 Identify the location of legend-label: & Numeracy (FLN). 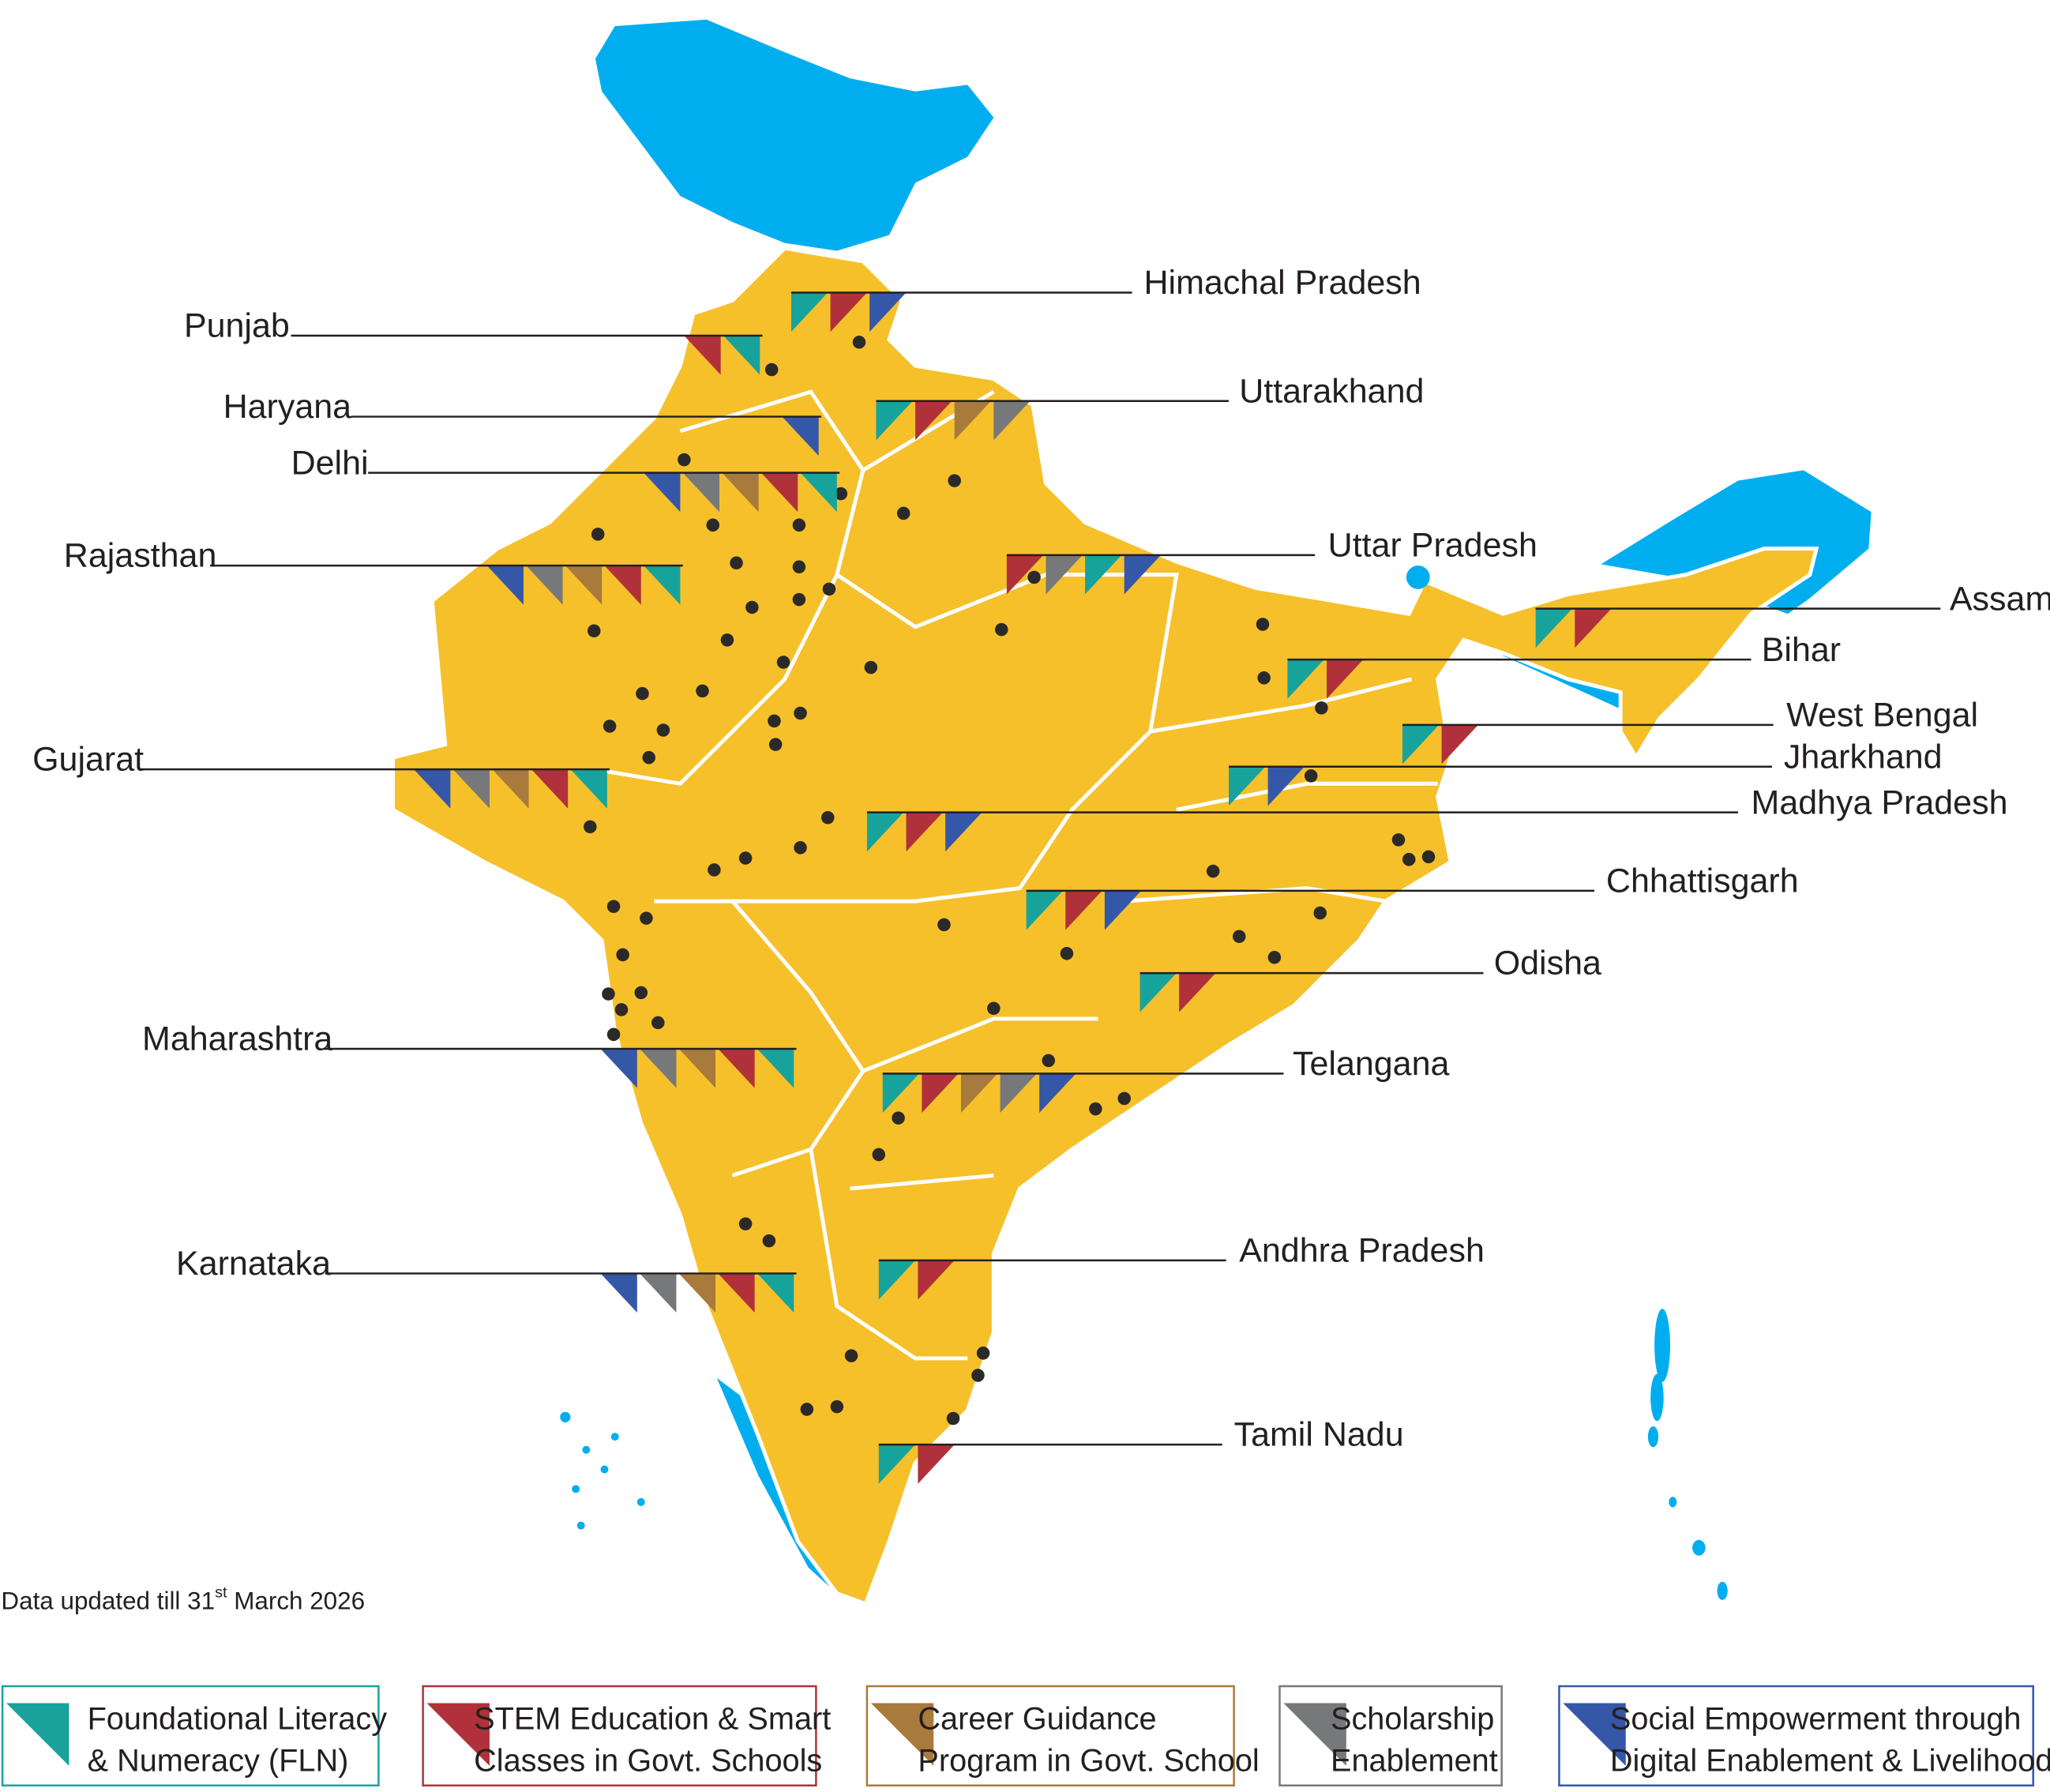
(218, 1762).